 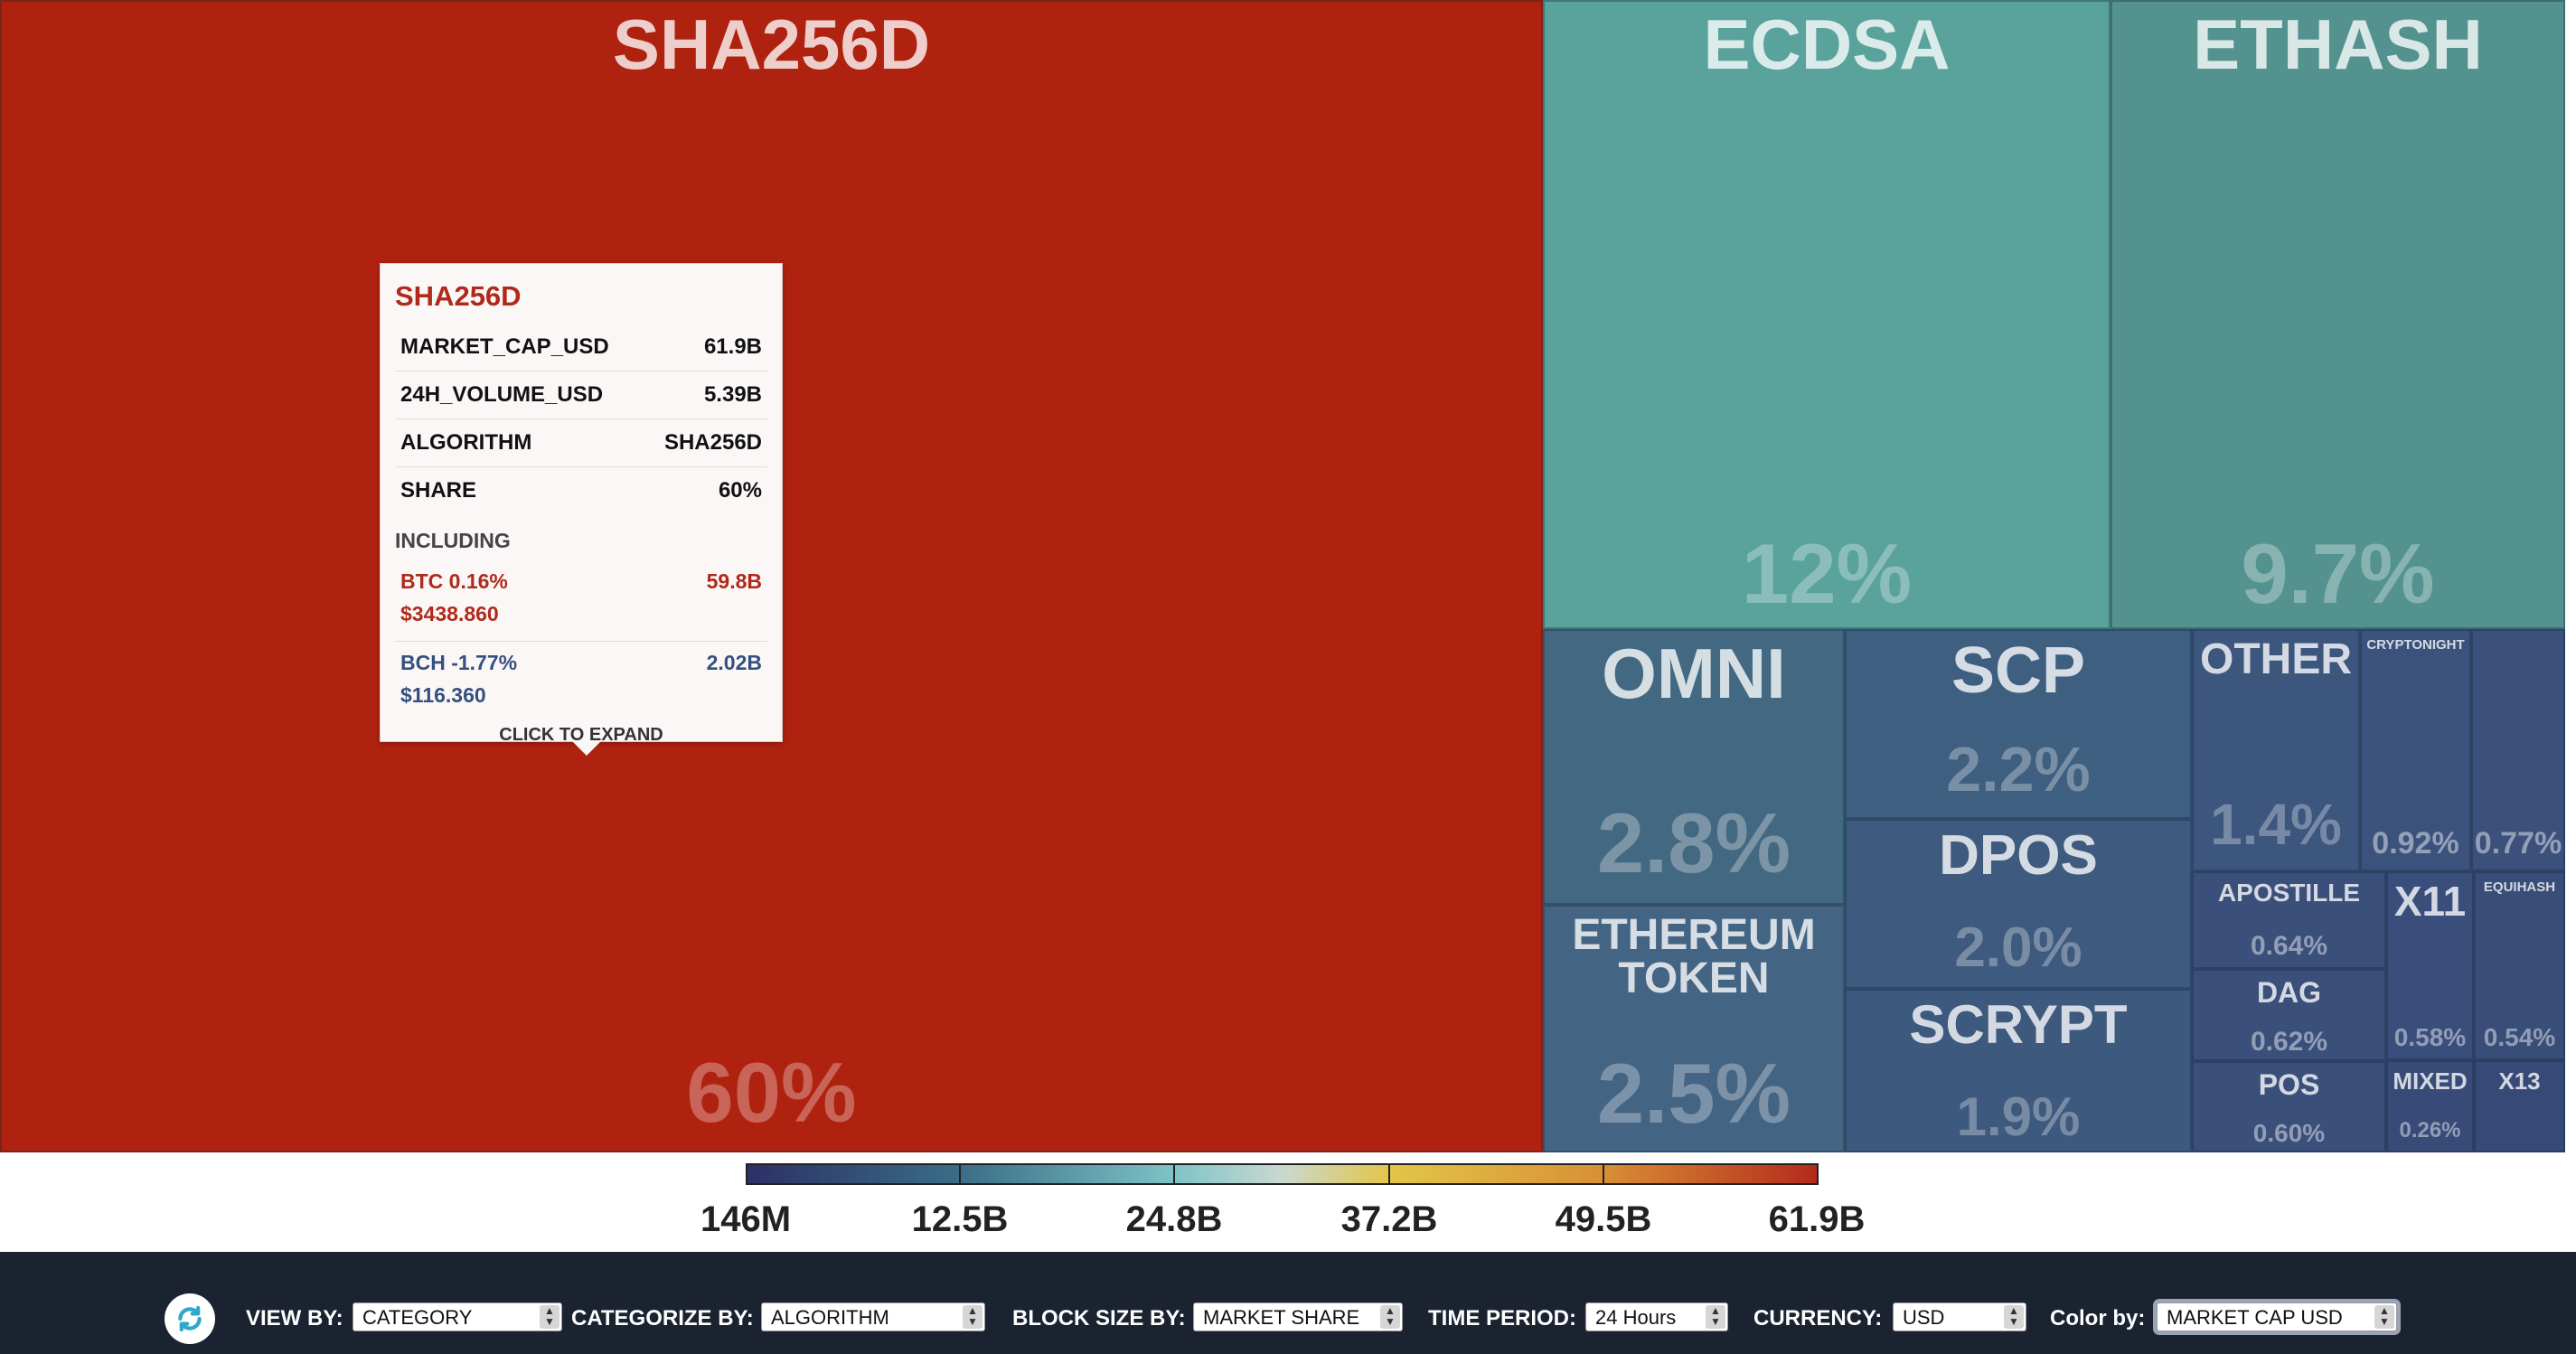 What do you see at coordinates (2430, 1081) in the screenshot?
I see `tile-name: MIXED` at bounding box center [2430, 1081].